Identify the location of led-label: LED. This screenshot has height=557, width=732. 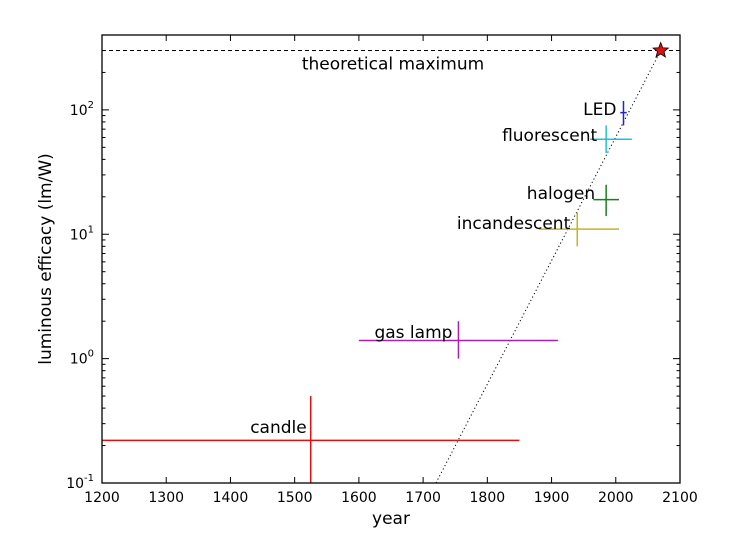
(599, 110).